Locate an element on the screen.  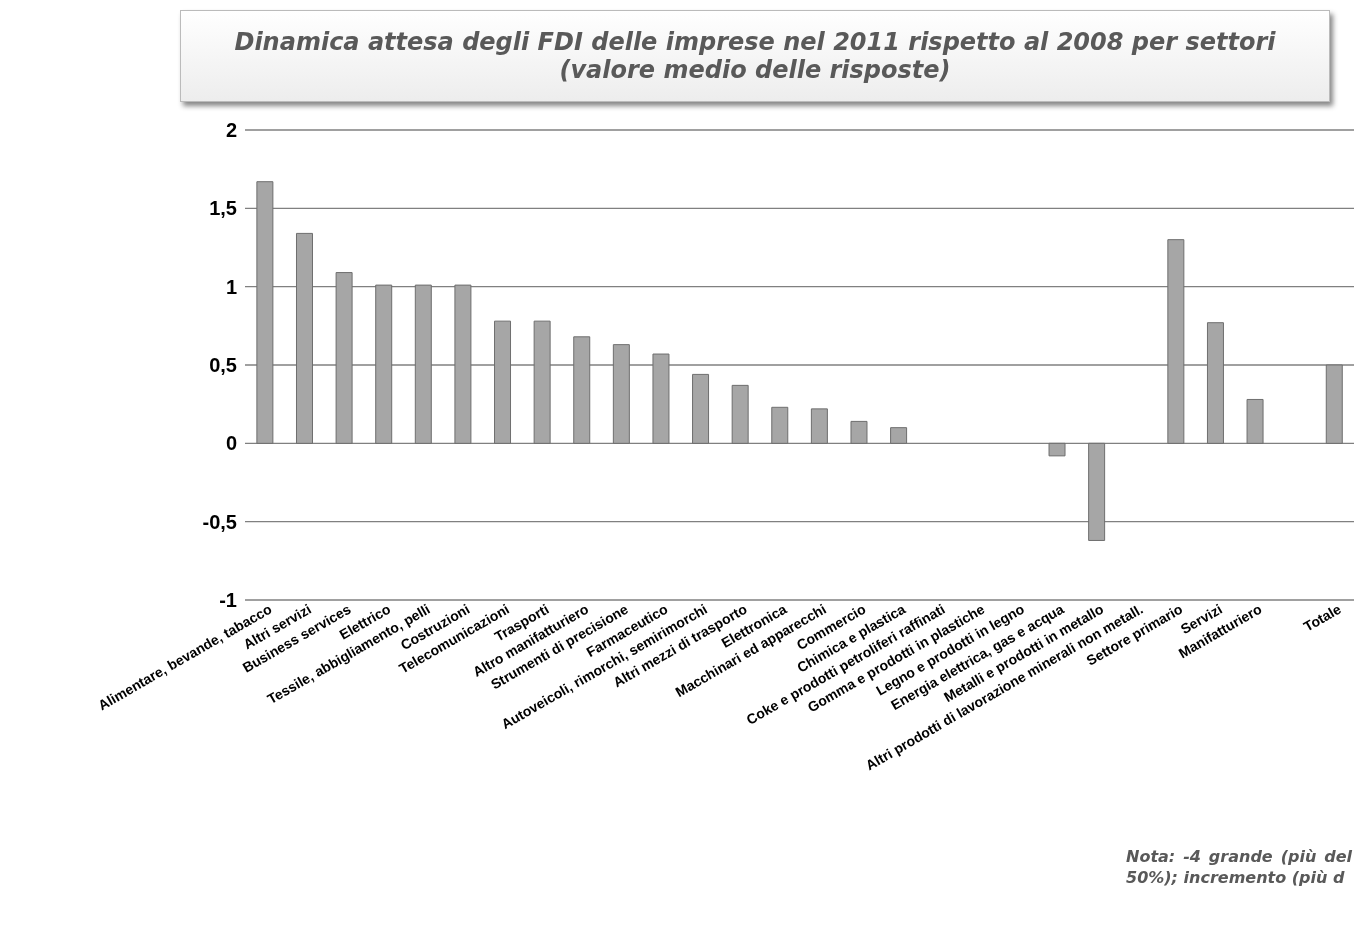
y-tick-label: 1 is located at coordinates (231, 286).